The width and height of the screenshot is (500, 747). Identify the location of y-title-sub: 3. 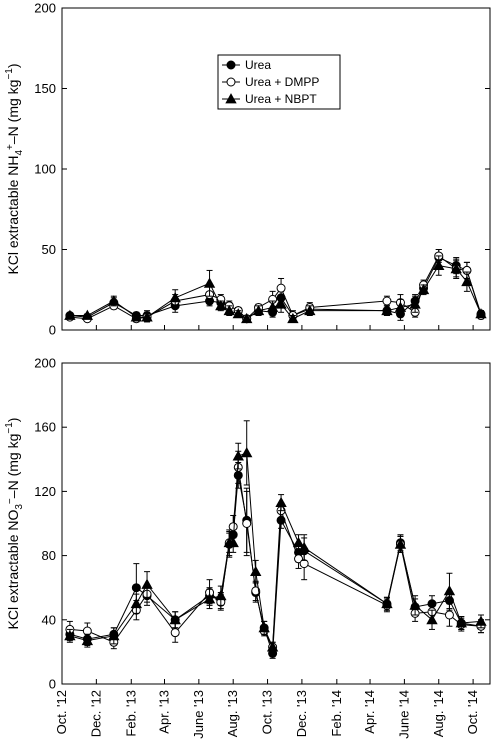
(19, 507).